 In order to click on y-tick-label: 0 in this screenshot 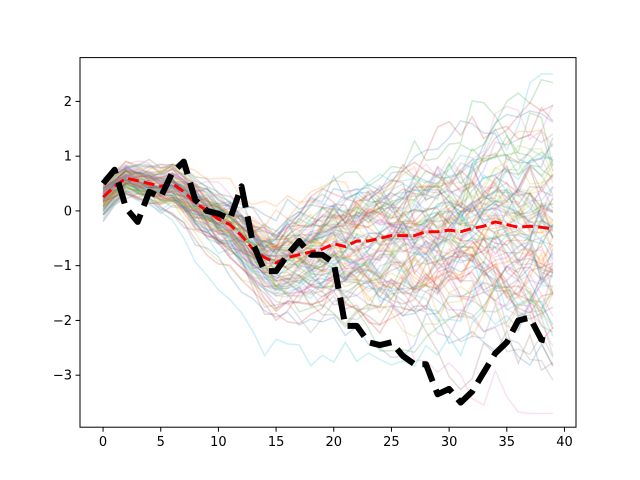, I will do `click(68, 211)`.